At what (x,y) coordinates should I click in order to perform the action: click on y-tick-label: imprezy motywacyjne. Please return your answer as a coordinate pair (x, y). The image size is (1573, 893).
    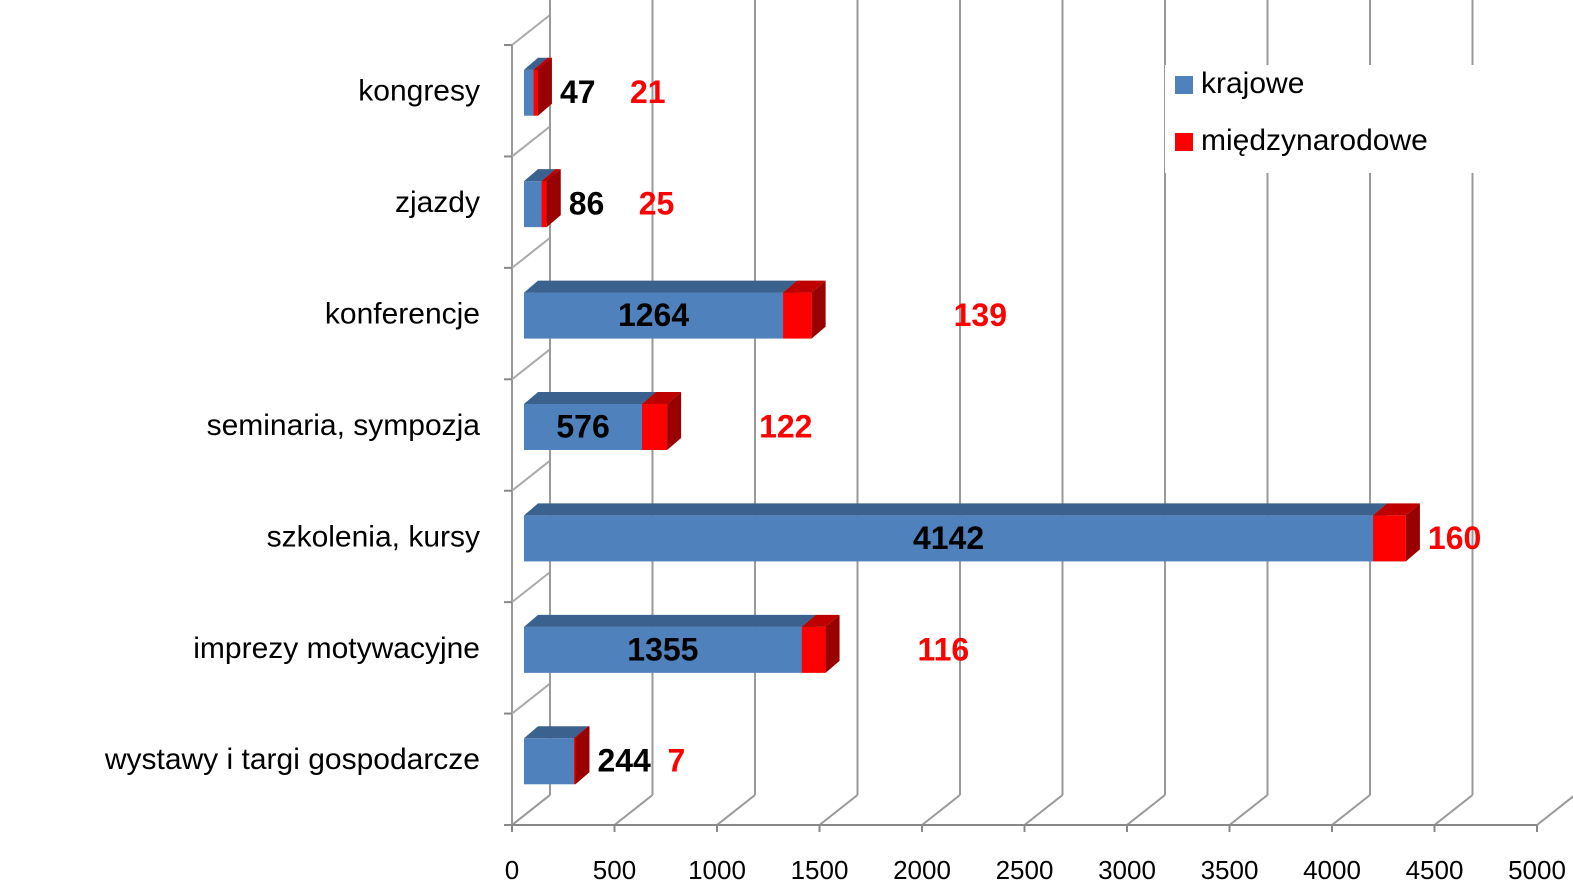
    Looking at the image, I should click on (336, 648).